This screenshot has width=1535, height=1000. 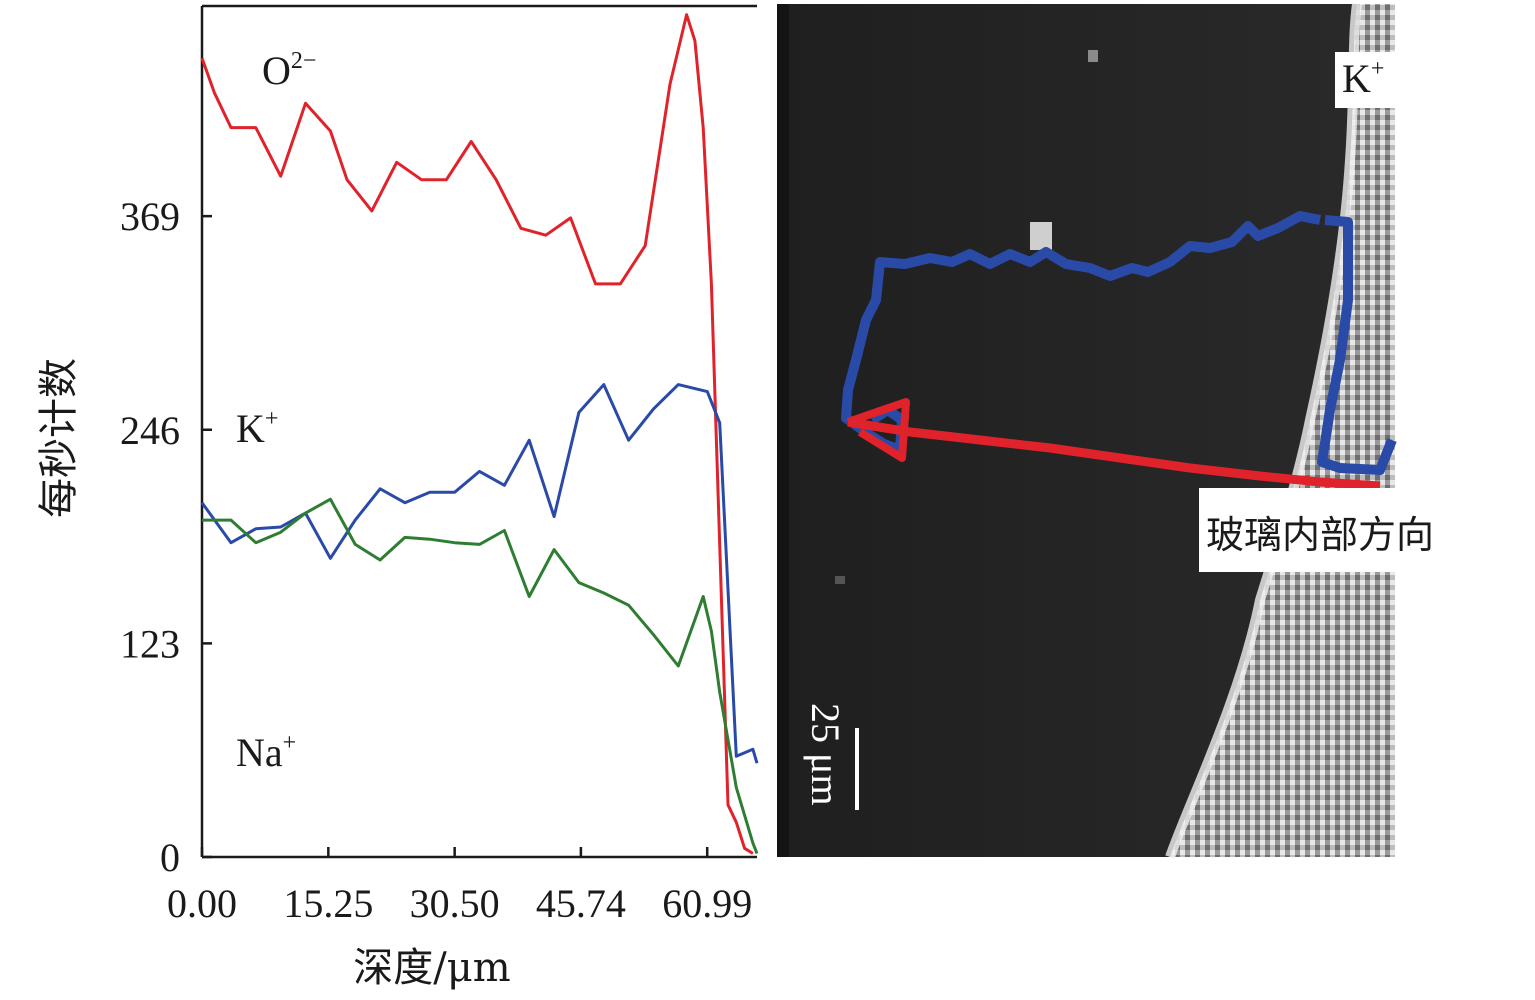 I want to click on direction-label-box, so click(x=1350, y=530).